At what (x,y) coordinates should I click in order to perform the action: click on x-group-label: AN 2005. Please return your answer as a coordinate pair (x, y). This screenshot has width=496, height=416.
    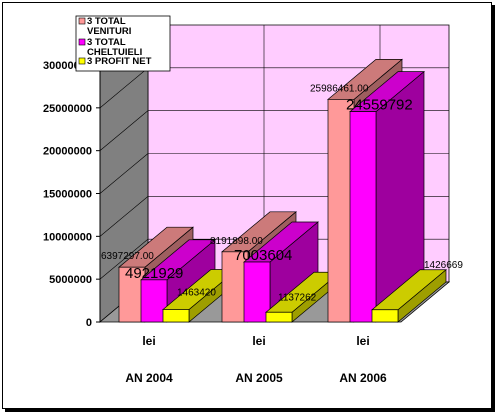
    Looking at the image, I should click on (259, 378).